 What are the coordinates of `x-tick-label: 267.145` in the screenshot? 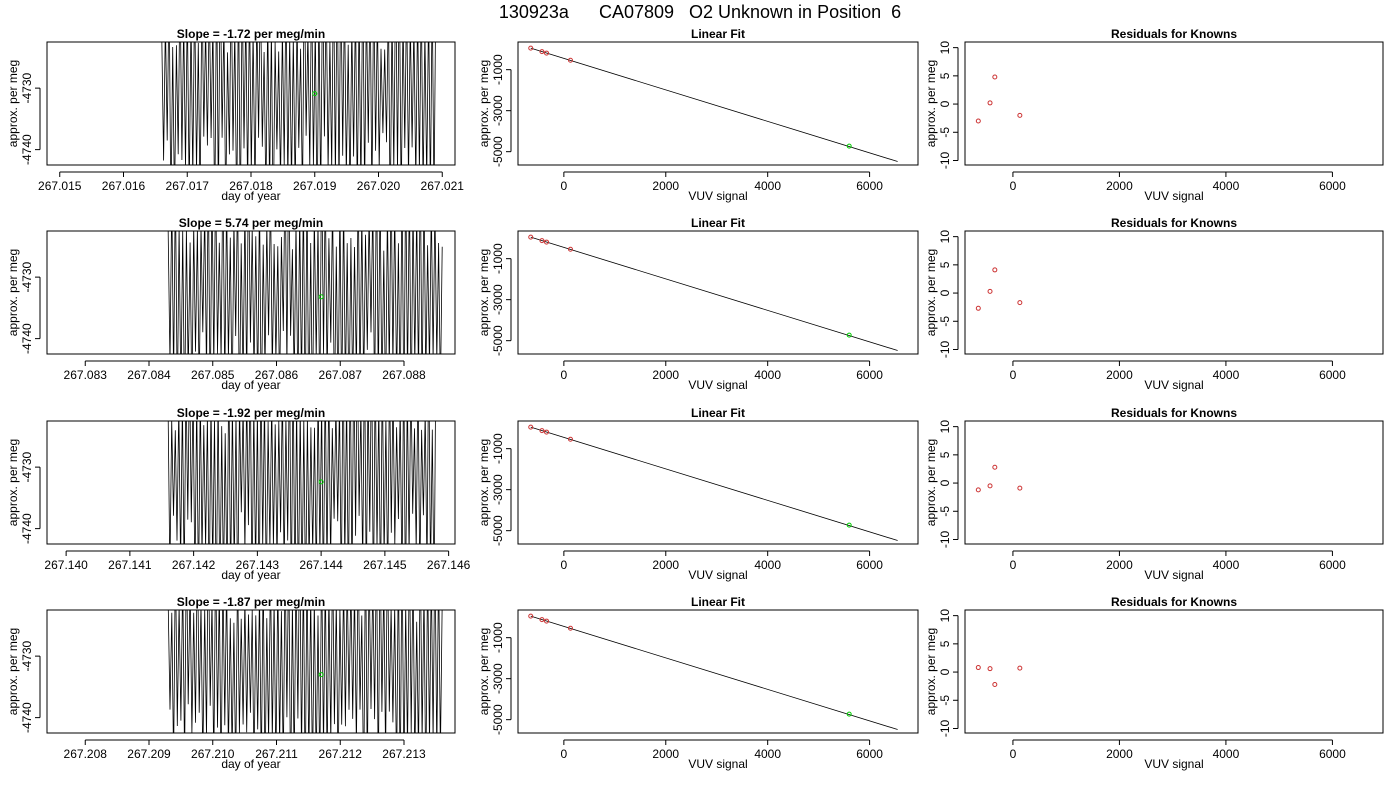 It's located at (385, 565).